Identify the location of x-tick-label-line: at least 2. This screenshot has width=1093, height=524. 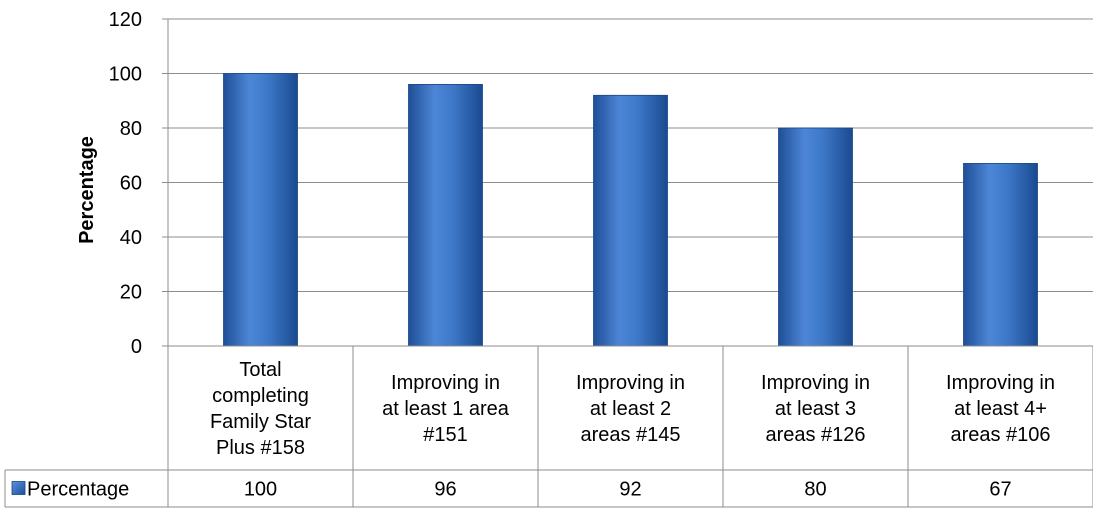
(630, 409).